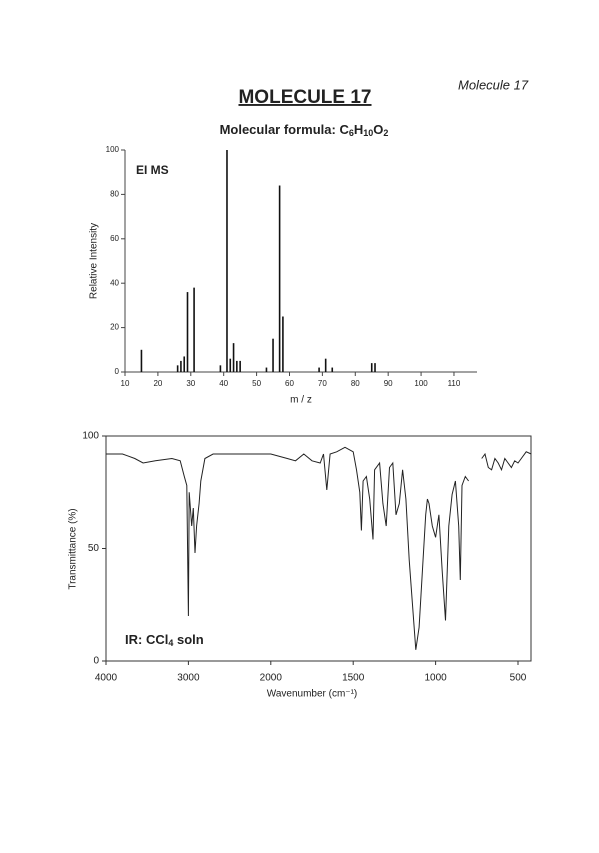 The width and height of the screenshot is (599, 853). What do you see at coordinates (385, 133) in the screenshot?
I see `formula-sub: 2` at bounding box center [385, 133].